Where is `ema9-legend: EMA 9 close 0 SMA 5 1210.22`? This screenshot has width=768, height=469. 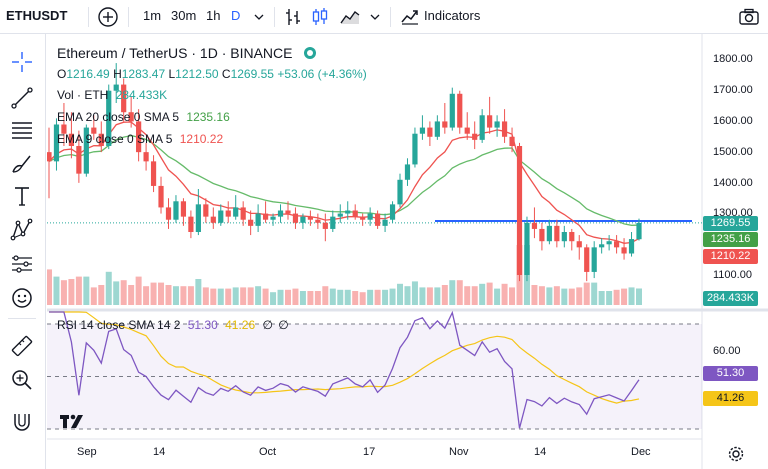
ema9-legend: EMA 9 close 0 SMA 5 1210.22 is located at coordinates (140, 139).